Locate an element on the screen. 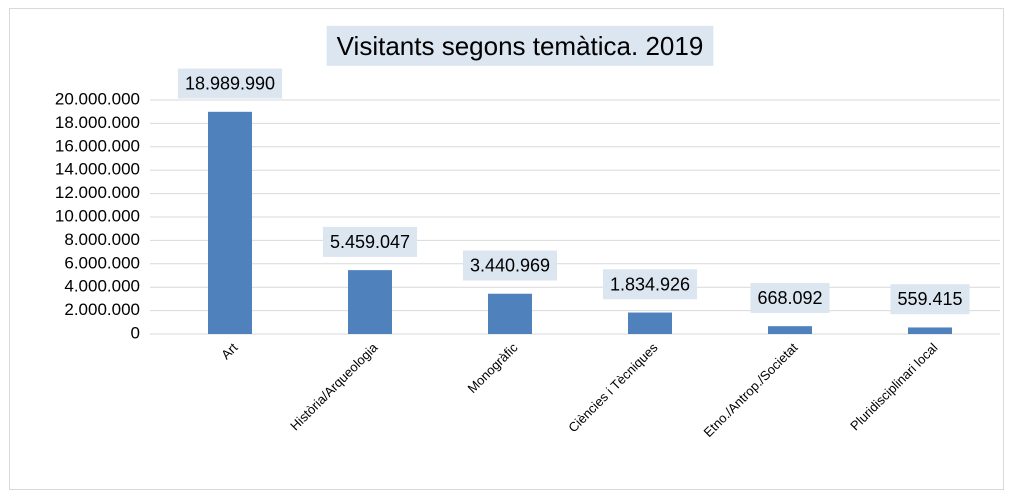  value-label: 18.989.990 is located at coordinates (230, 84).